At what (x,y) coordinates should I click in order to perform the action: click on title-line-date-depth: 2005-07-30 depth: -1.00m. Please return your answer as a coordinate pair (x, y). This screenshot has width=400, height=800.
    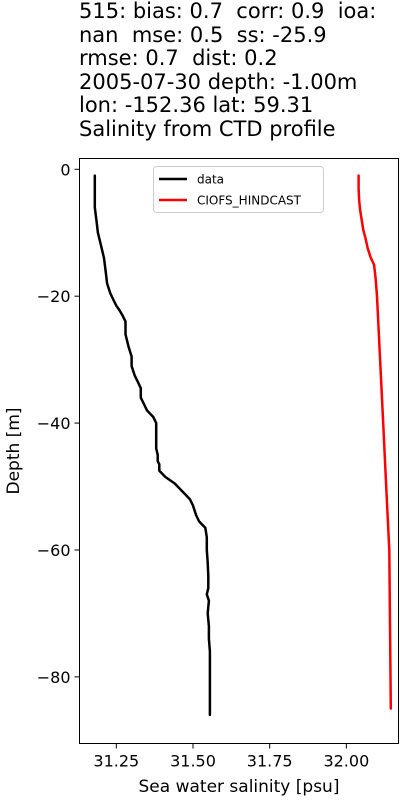
    Looking at the image, I should click on (218, 81).